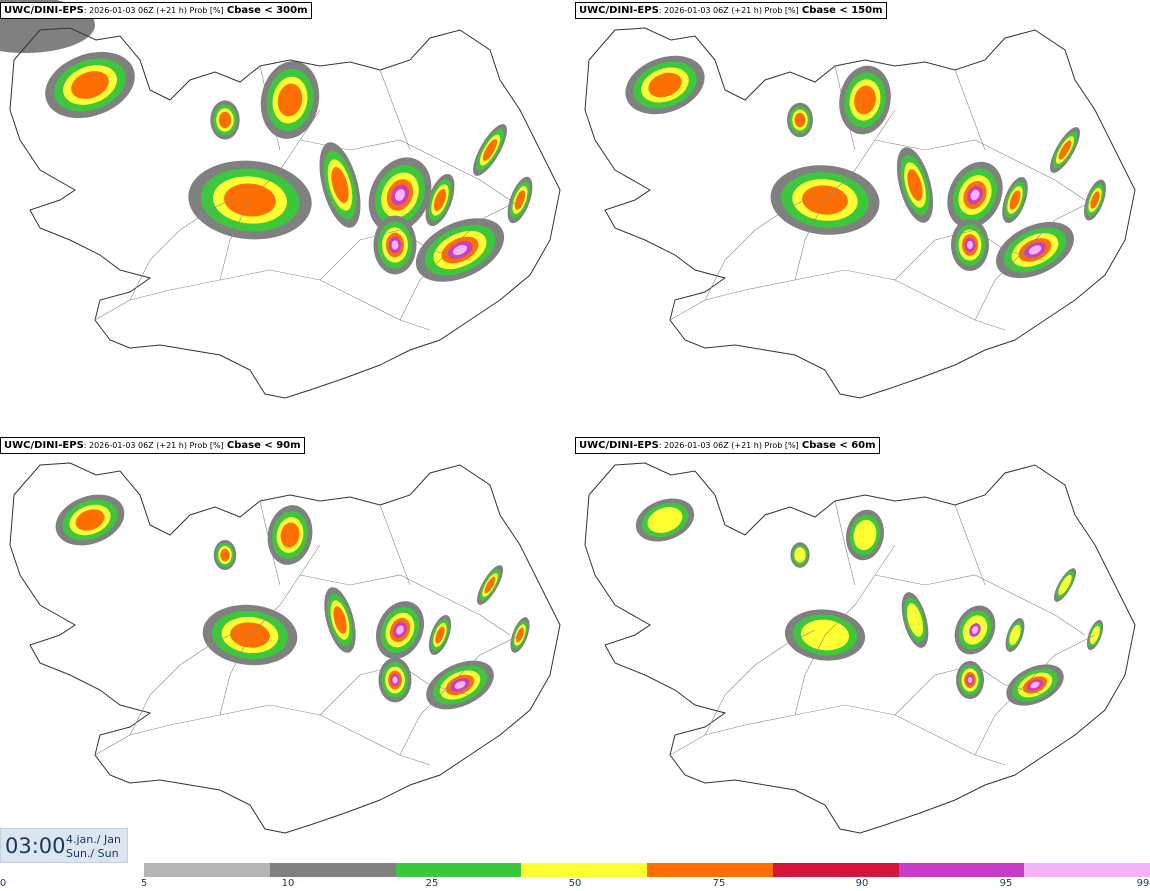 Image resolution: width=1150 pixels, height=891 pixels. Describe the element at coordinates (263, 445) in the screenshot. I see `variable-name: Cbase < 90m` at that location.